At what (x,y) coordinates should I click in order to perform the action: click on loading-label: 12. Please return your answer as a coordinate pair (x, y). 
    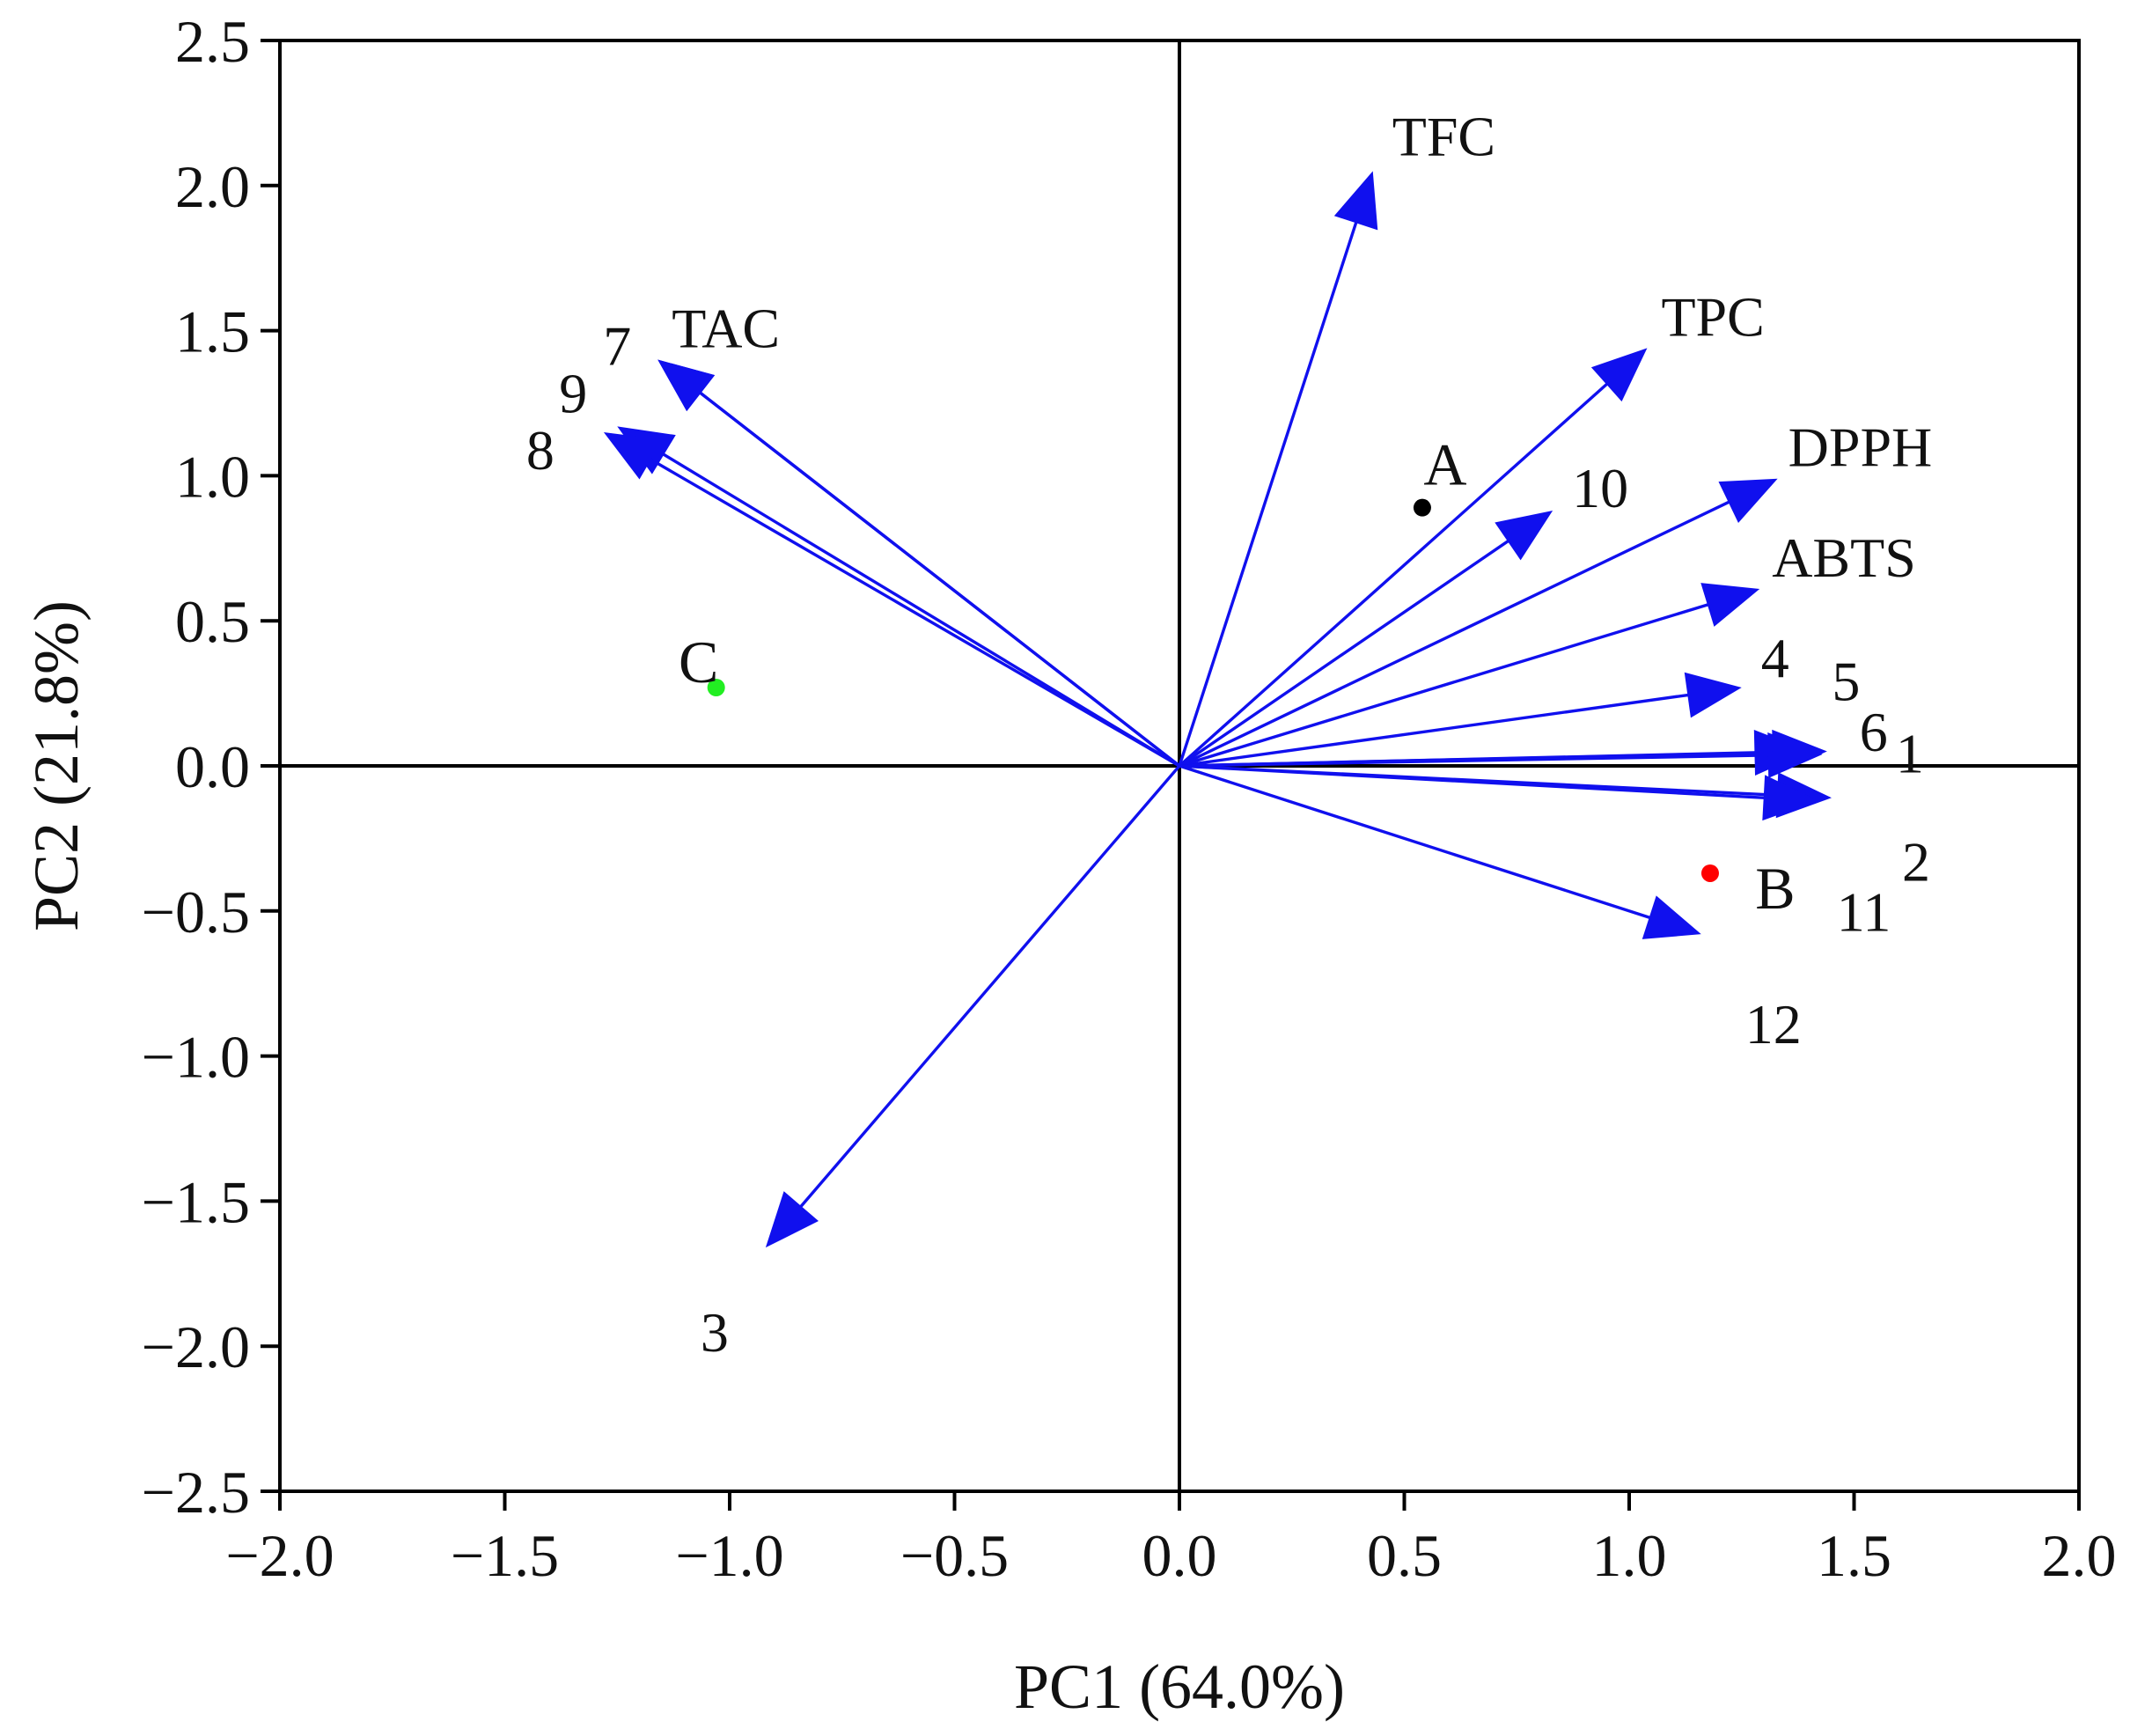
    Looking at the image, I should click on (1773, 1024).